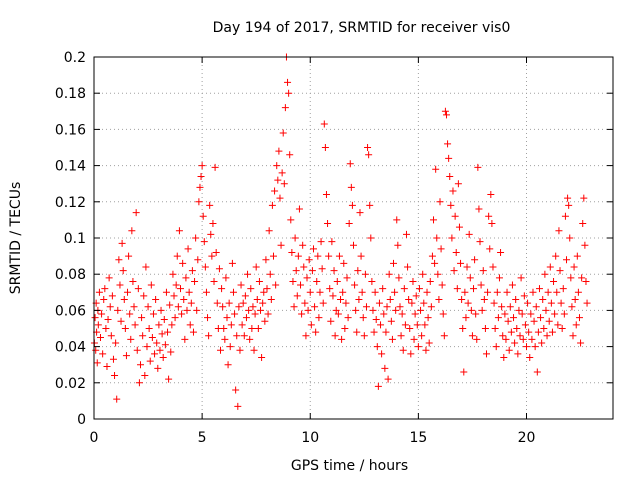 This screenshot has height=480, width=640. What do you see at coordinates (75, 239) in the screenshot?
I see `y-tick-label: 0.1` at bounding box center [75, 239].